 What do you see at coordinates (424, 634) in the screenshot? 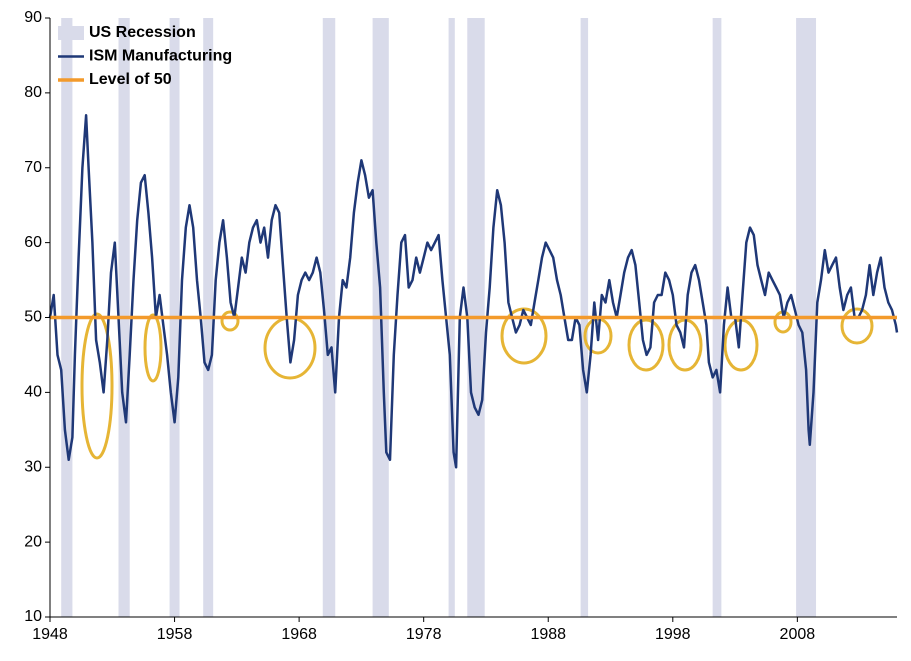
I see `x-tick-label: 1978` at bounding box center [424, 634].